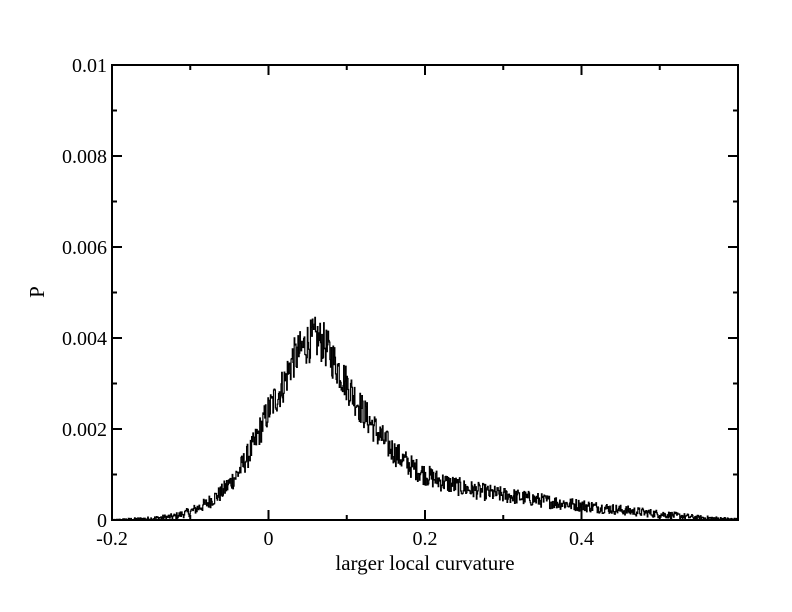  What do you see at coordinates (581, 539) in the screenshot?
I see `x-tick-label: 0.4` at bounding box center [581, 539].